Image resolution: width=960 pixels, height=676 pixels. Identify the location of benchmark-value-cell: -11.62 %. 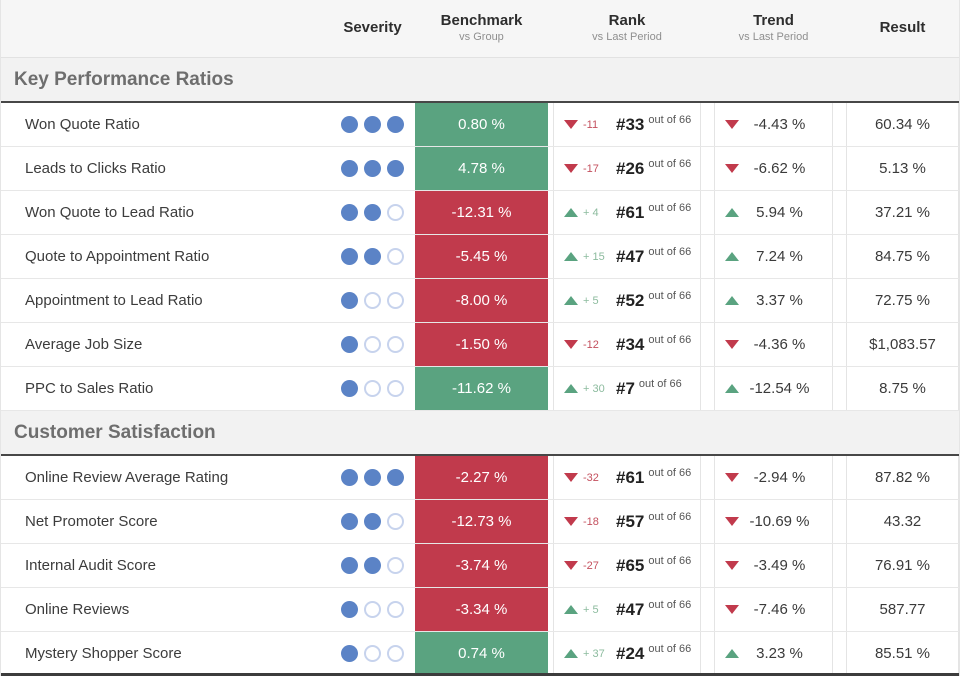
(481, 388).